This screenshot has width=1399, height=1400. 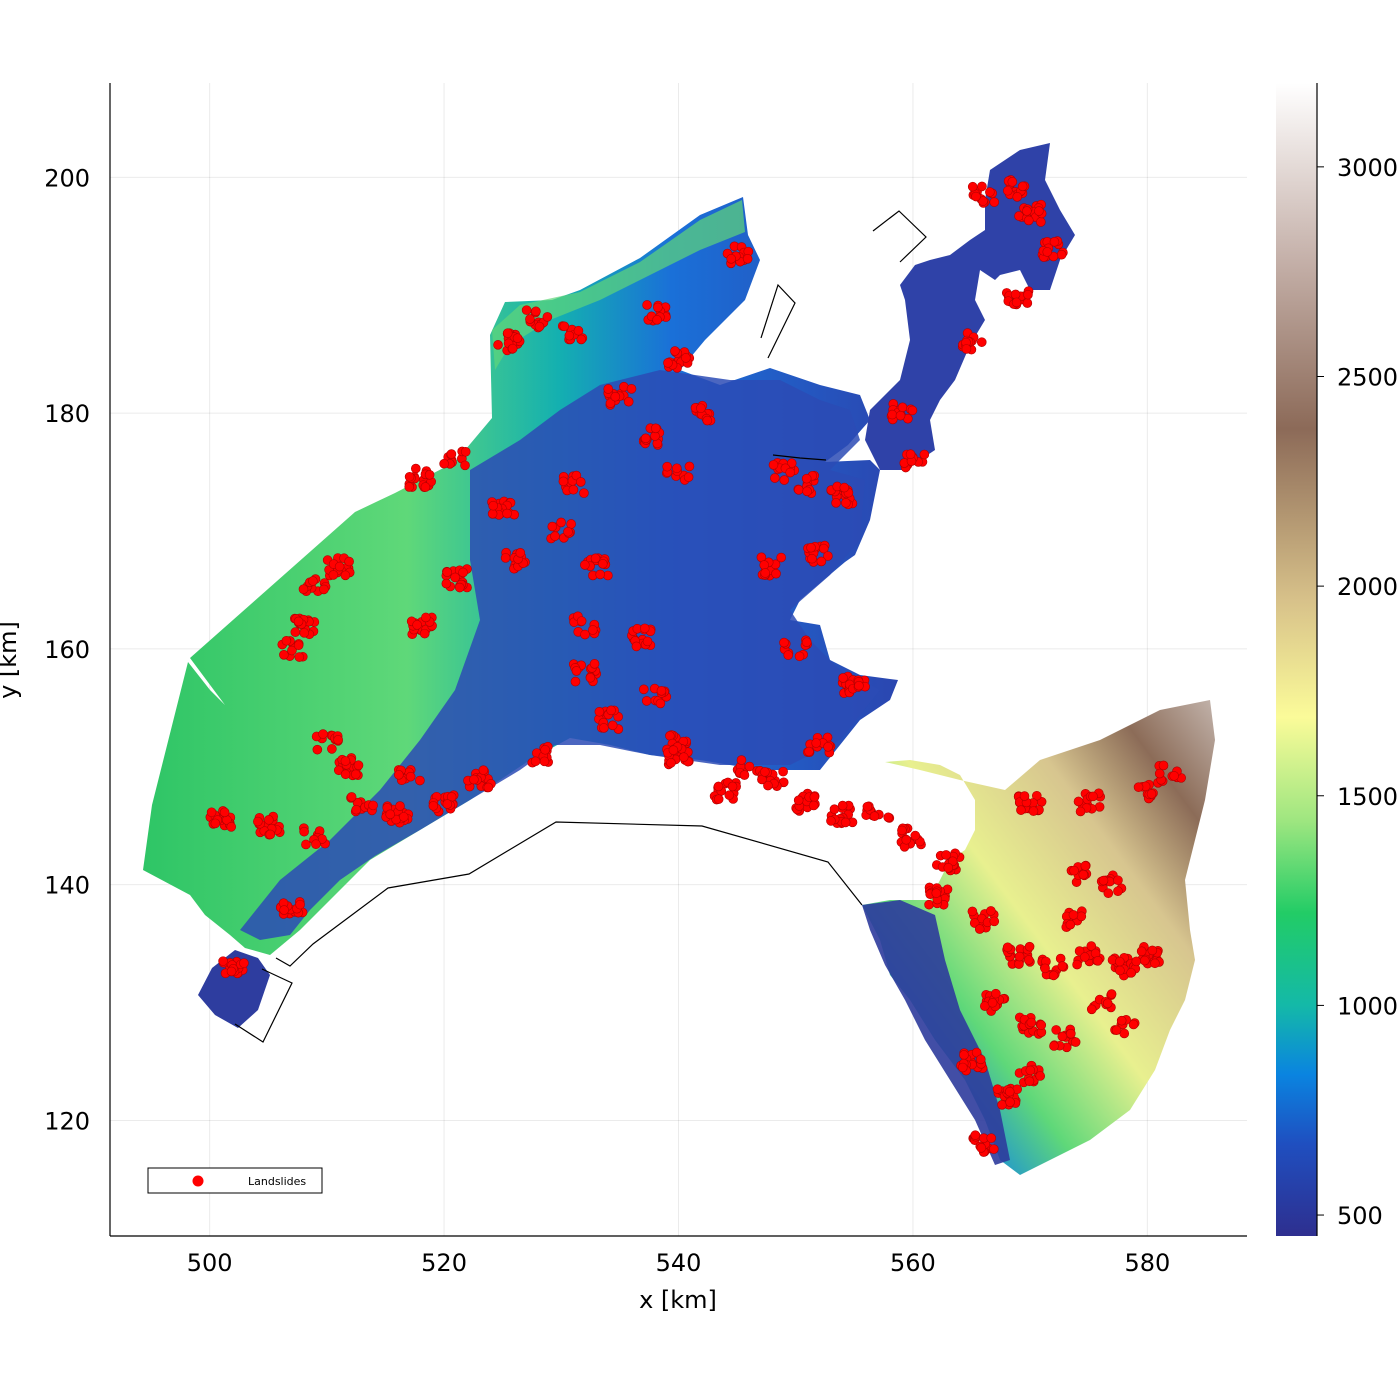 I want to click on colorbar-tick-label: 3000, so click(x=1367, y=168).